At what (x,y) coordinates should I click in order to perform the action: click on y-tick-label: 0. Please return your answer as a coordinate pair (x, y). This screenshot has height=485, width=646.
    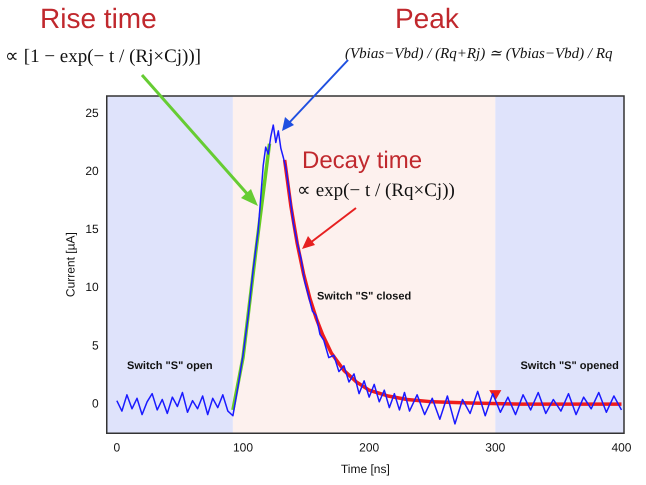
    Looking at the image, I should click on (96, 403).